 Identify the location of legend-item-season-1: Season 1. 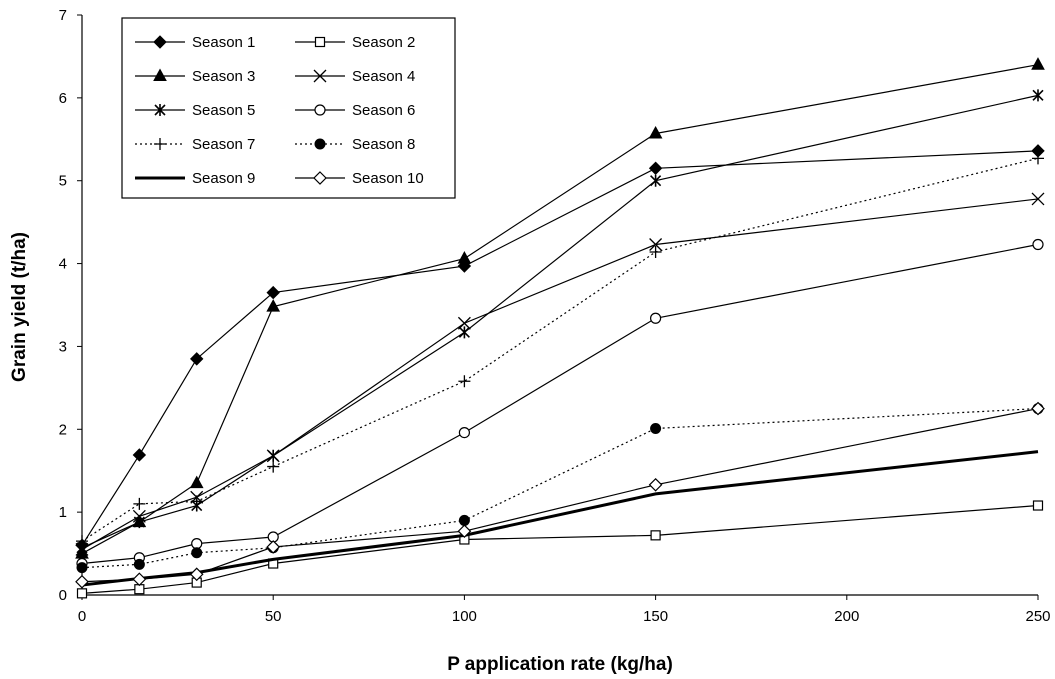
(195, 42).